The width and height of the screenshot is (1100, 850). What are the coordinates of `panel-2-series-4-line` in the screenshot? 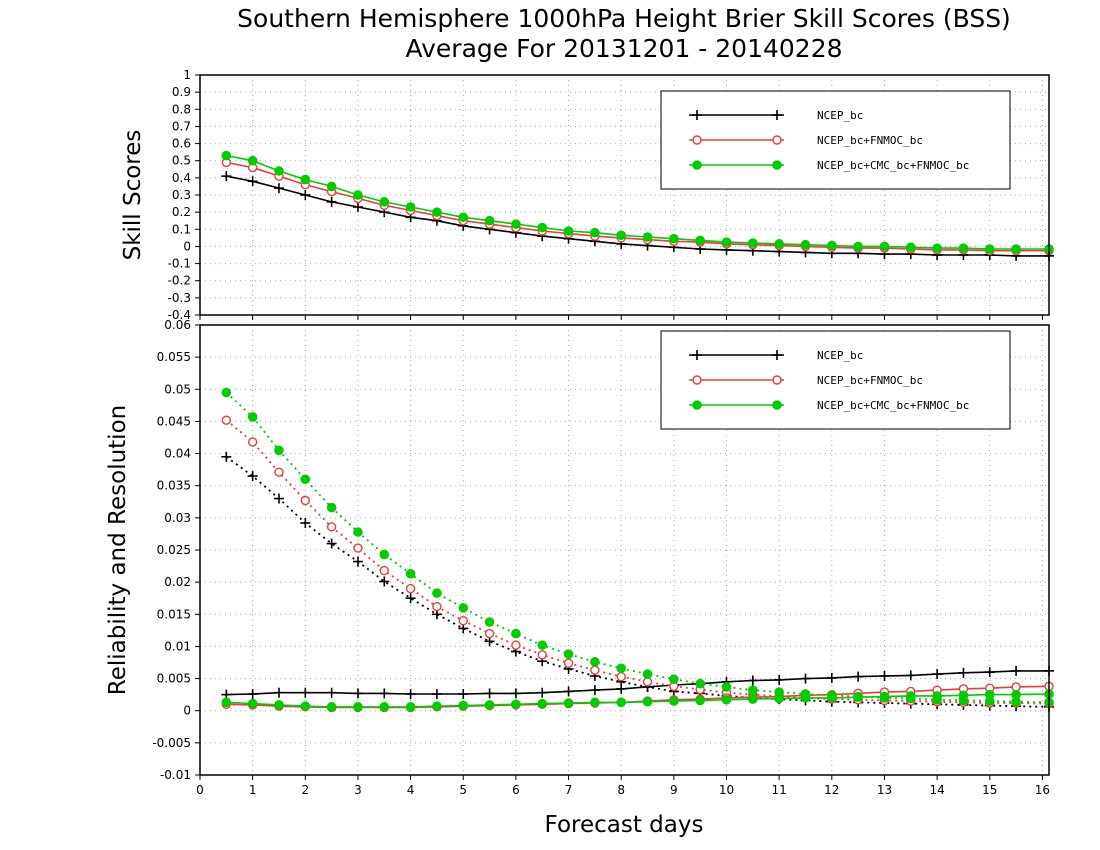 It's located at (638, 697).